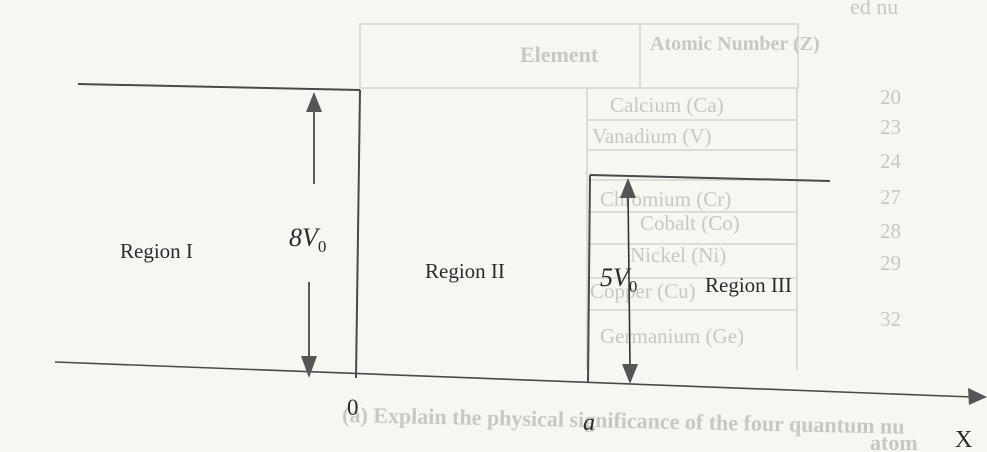 The image size is (987, 452). Describe the element at coordinates (513, 379) in the screenshot. I see `x-axis-line` at that location.